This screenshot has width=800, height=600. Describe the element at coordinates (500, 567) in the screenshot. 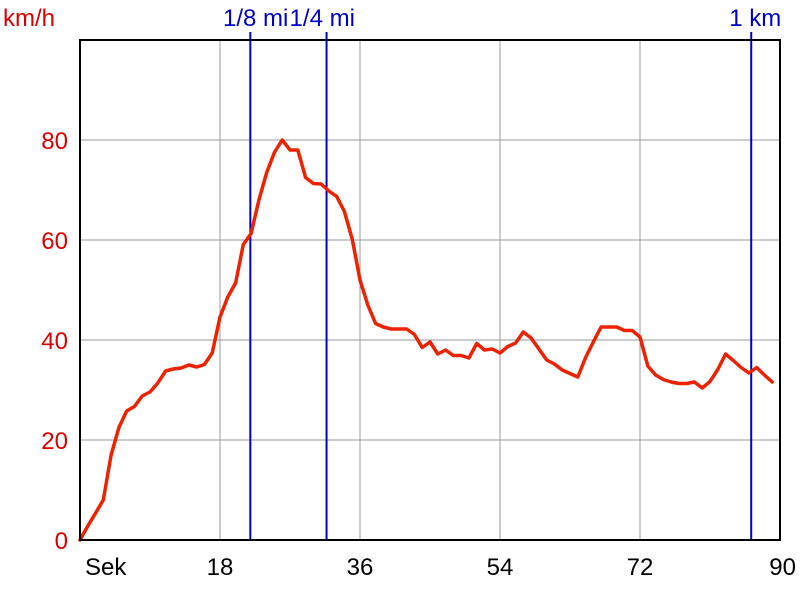

I see `x-tick-label-3: 54` at that location.